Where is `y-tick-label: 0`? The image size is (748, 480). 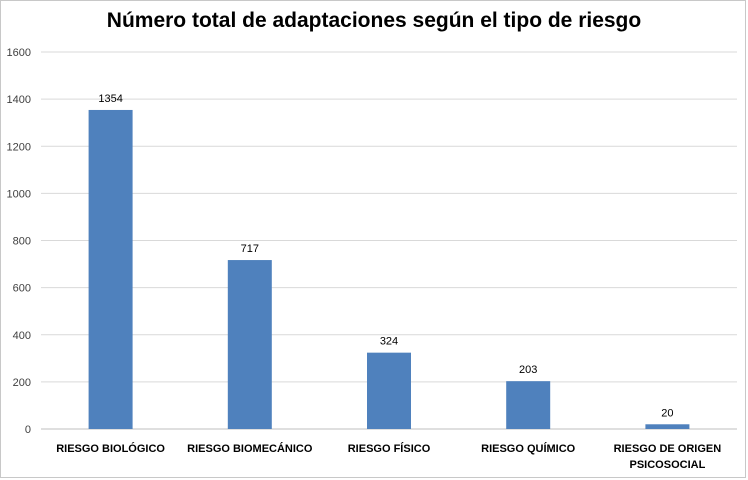 y-tick-label: 0 is located at coordinates (28, 430).